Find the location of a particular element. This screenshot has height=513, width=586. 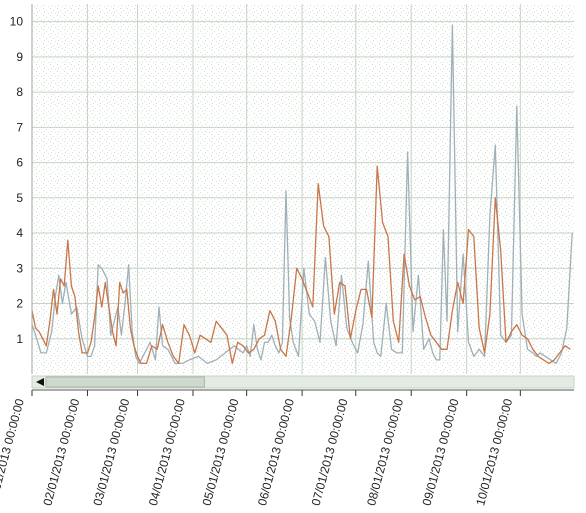

y-tick-label: 7 is located at coordinates (19, 127).